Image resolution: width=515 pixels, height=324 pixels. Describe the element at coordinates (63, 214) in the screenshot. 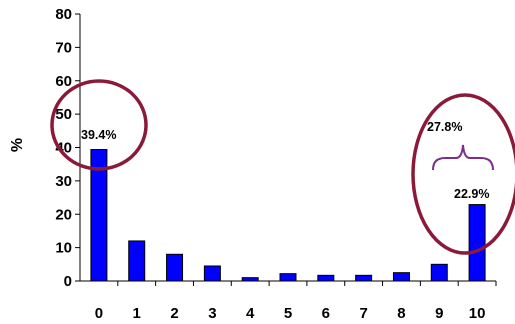

I see `y-tick-label: 20` at that location.